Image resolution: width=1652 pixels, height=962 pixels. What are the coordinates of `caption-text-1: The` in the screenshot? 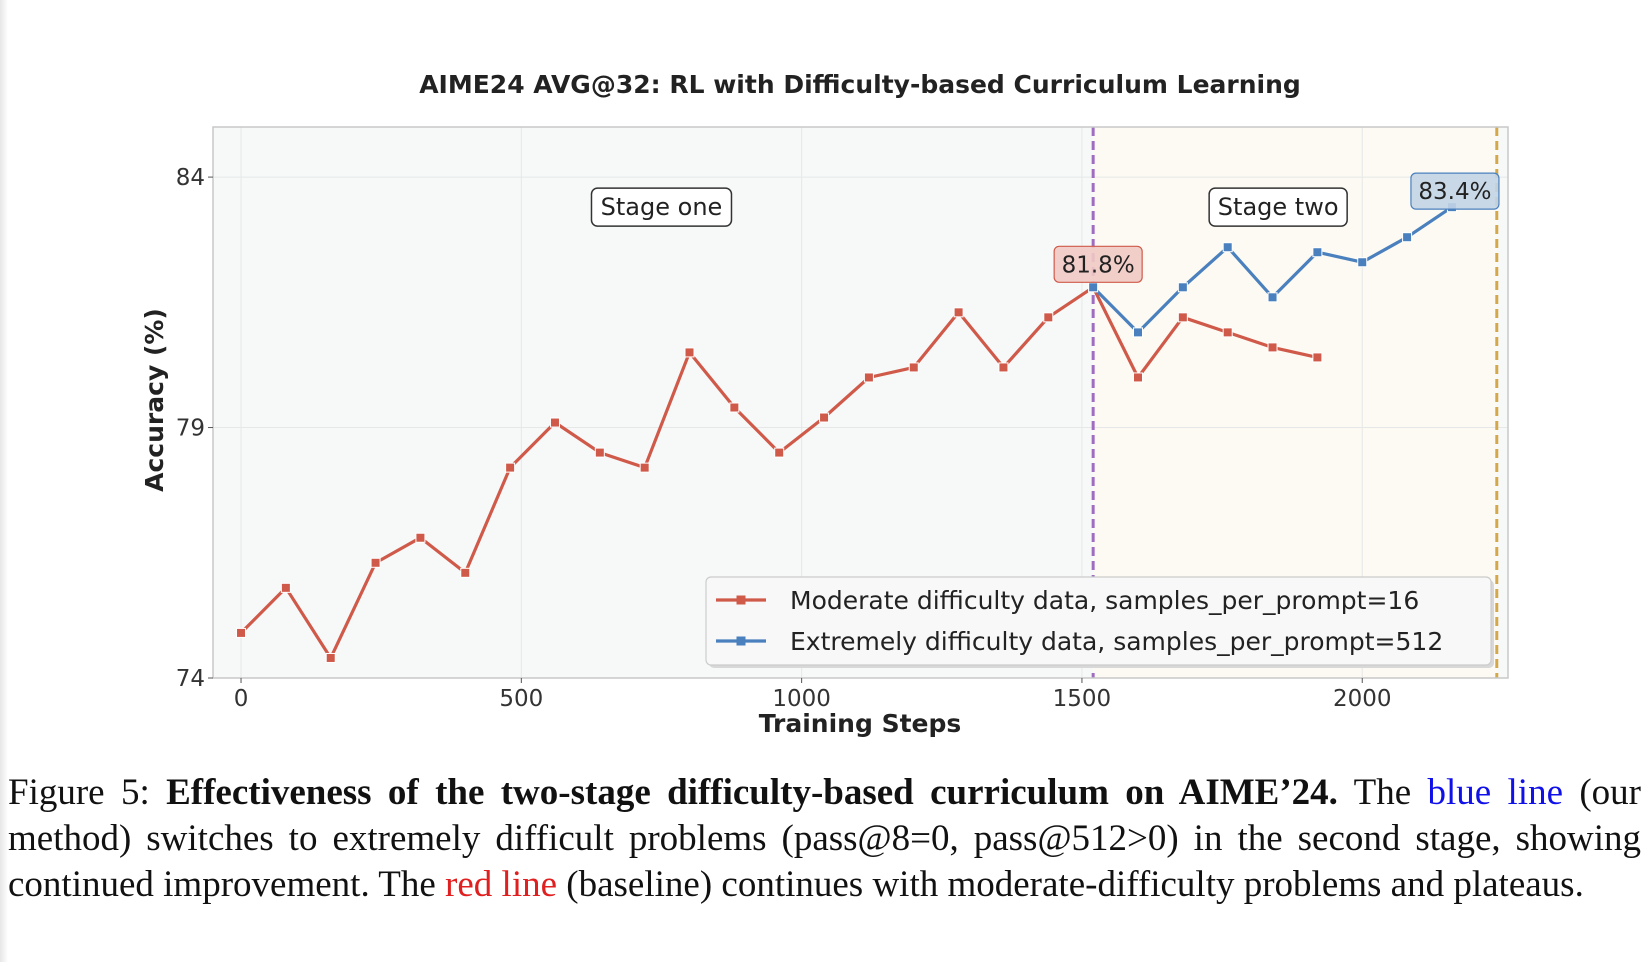 It's located at (1382, 792).